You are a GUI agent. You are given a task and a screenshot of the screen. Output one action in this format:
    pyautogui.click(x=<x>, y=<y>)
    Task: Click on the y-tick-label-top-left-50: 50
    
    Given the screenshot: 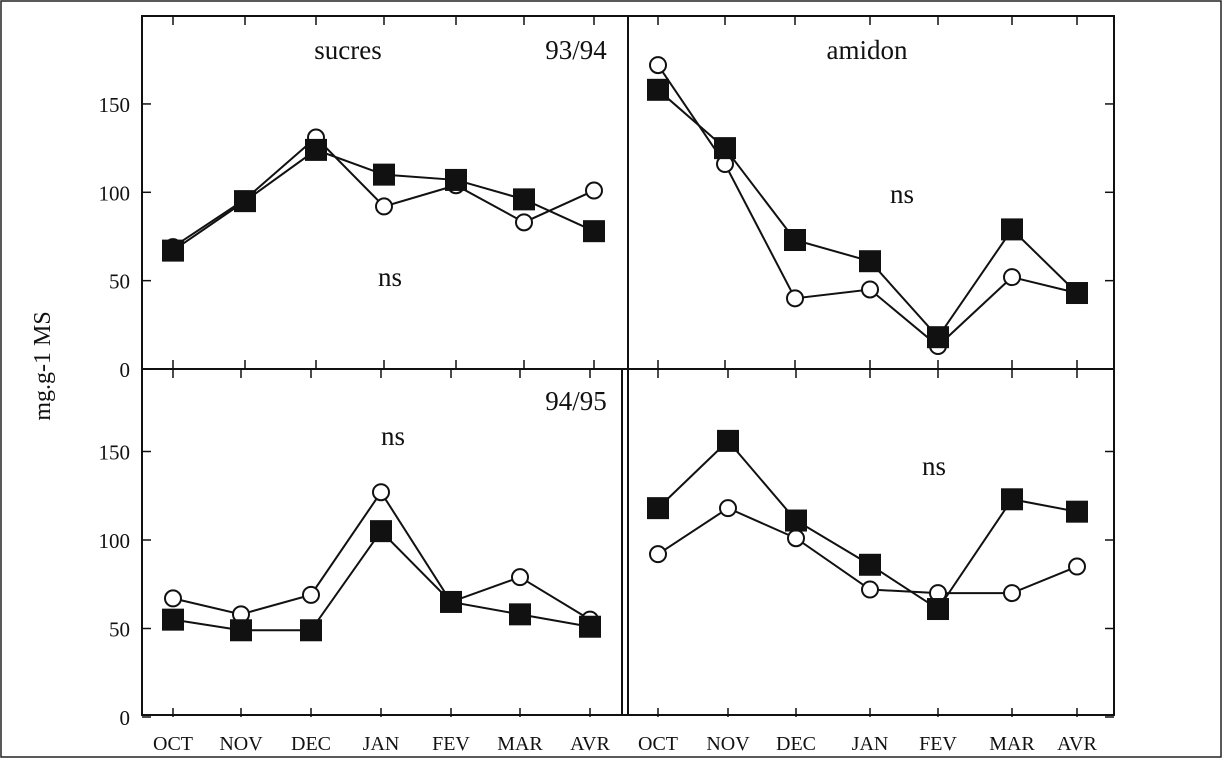 What is the action you would take?
    pyautogui.click(x=119, y=282)
    